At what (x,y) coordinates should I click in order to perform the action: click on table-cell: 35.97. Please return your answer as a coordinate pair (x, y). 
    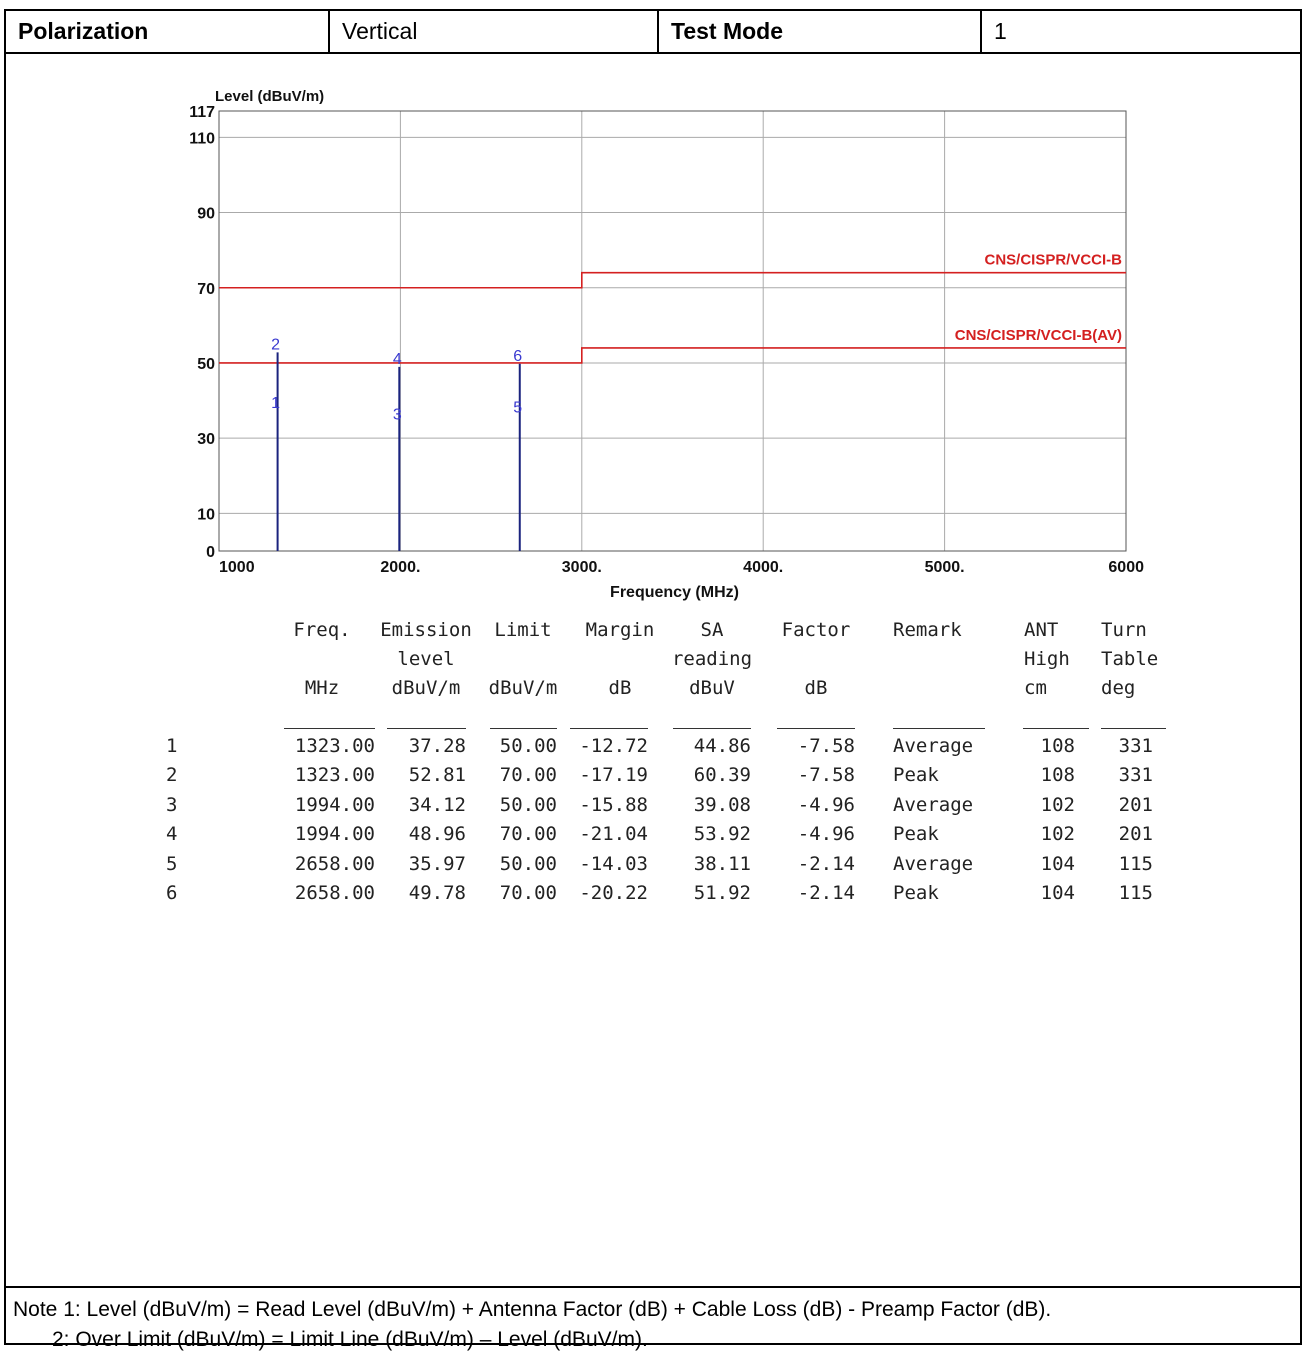
    Looking at the image, I should click on (437, 863).